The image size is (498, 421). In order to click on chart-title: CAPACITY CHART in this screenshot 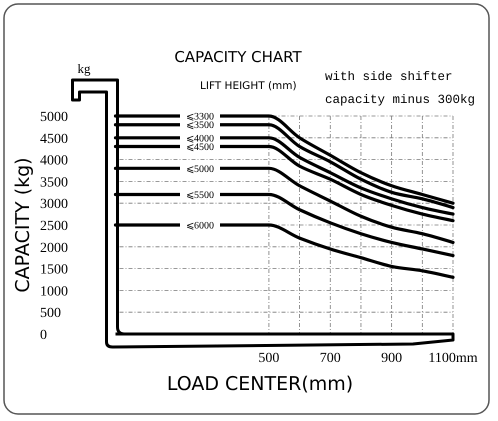, I will do `click(238, 57)`.